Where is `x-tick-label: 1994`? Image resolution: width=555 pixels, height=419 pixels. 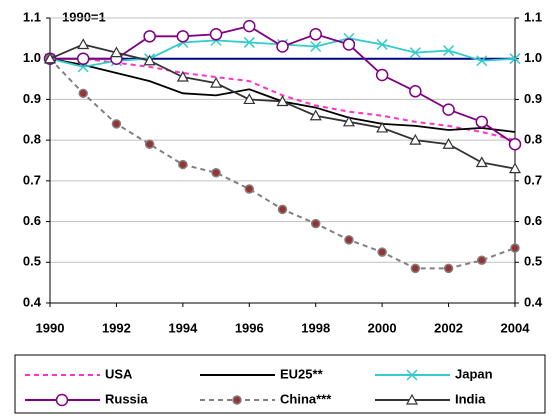
x-tick-label: 1994 is located at coordinates (183, 327).